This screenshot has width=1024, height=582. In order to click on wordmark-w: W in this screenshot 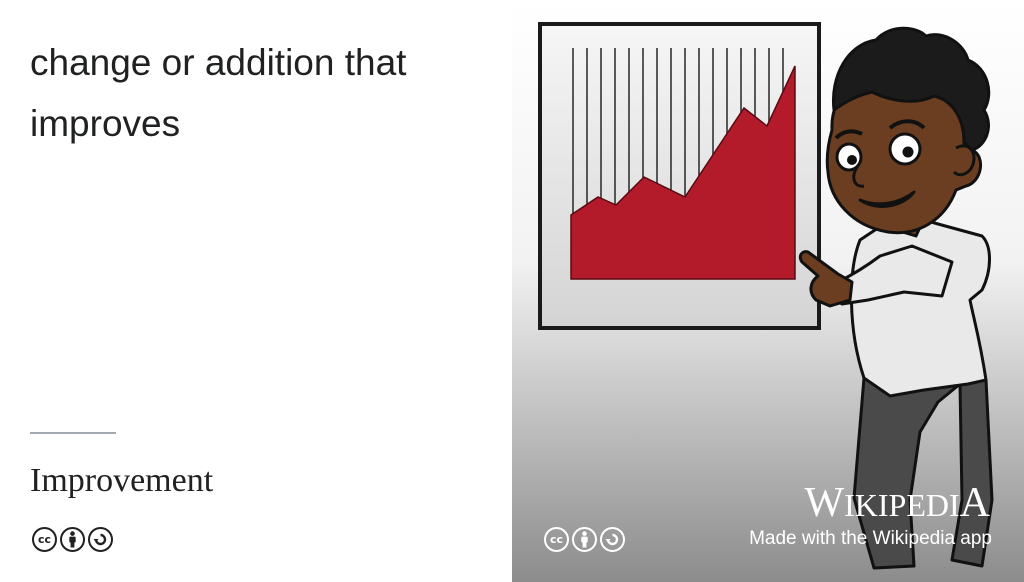, I will do `click(824, 503)`.